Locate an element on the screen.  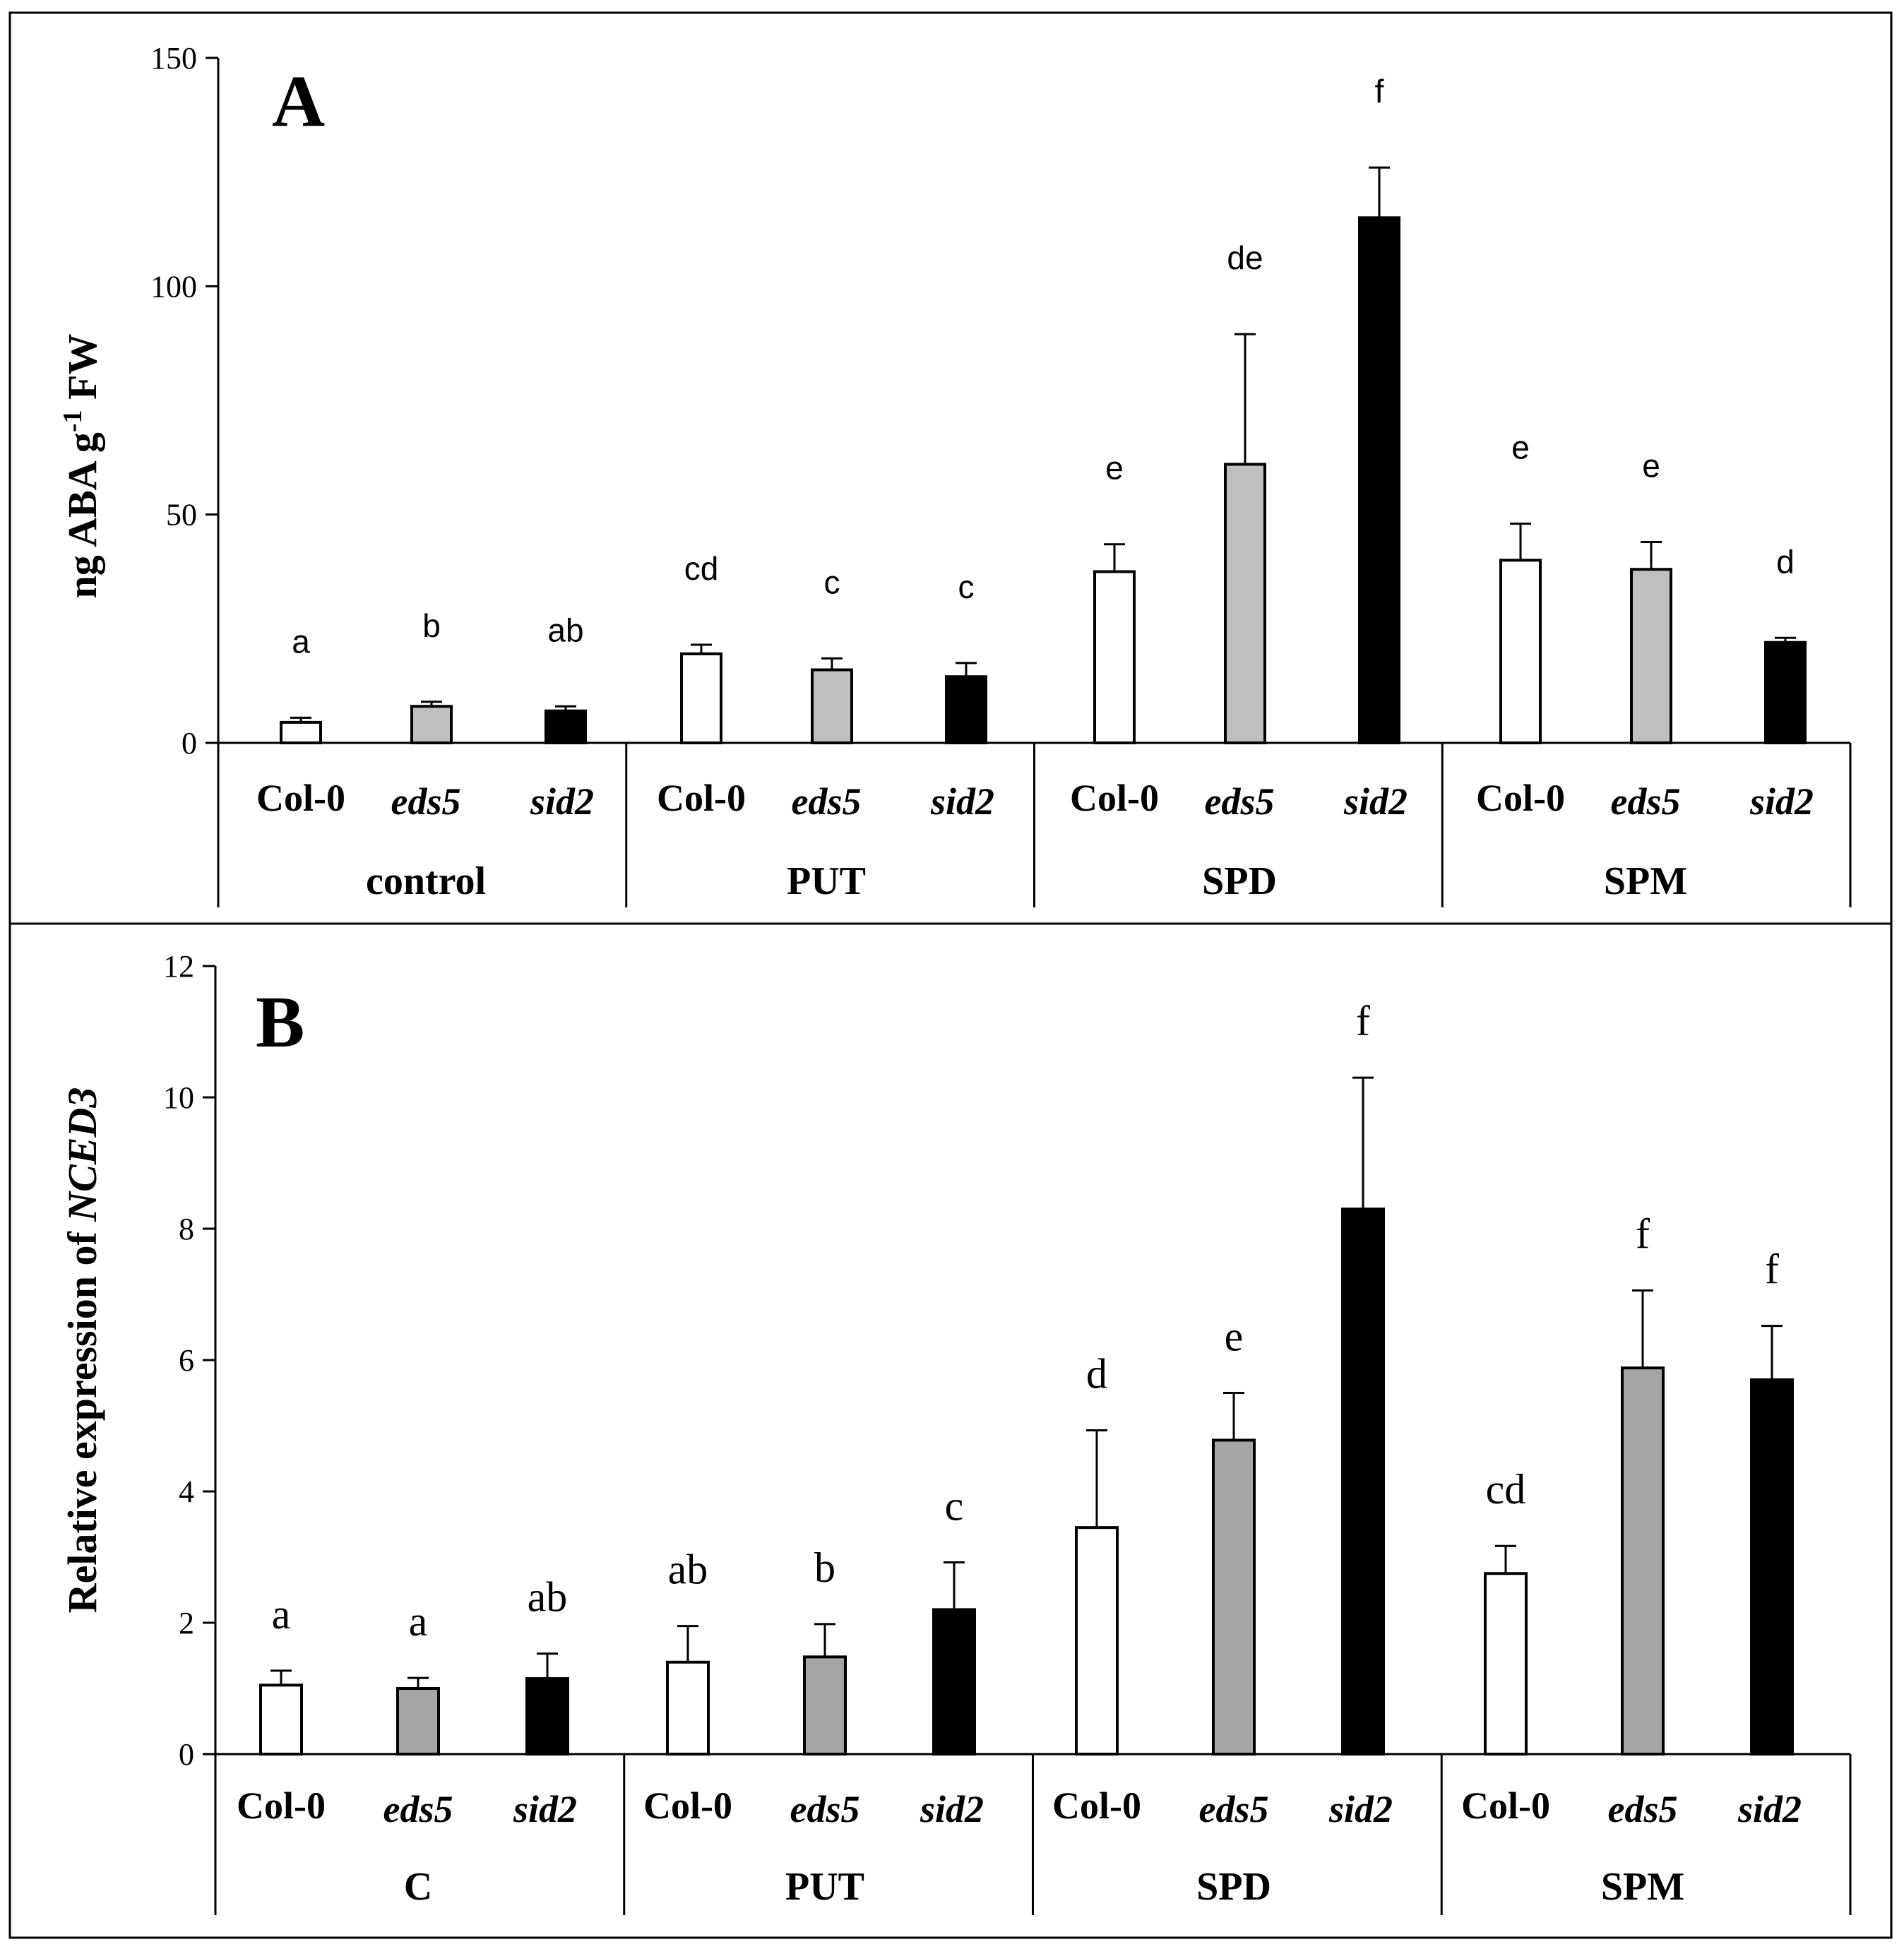
panel-b-y-tick-label: 8 is located at coordinates (186, 1229).